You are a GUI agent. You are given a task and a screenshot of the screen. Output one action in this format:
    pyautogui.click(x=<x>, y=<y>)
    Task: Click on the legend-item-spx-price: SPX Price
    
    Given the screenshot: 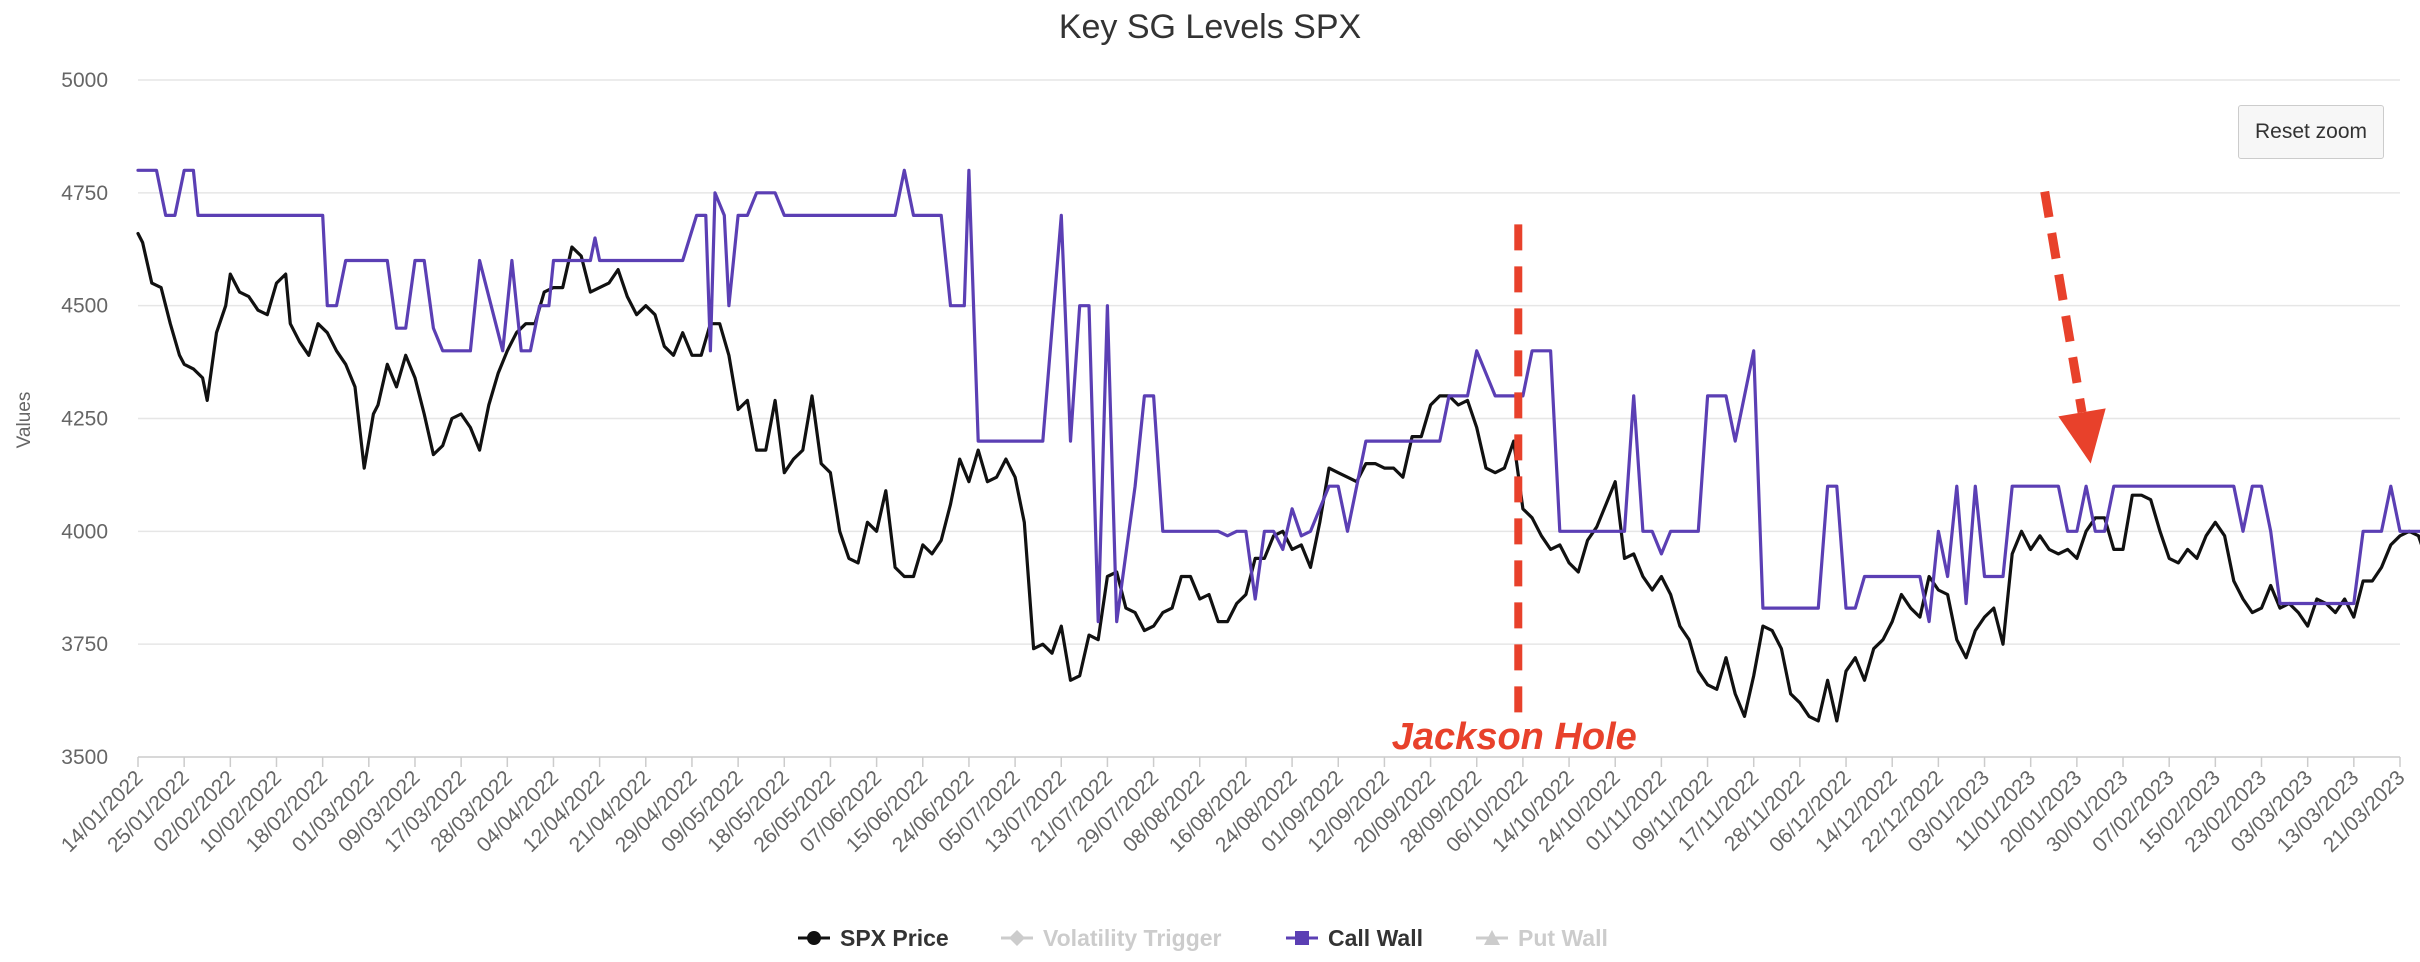 What is the action you would take?
    pyautogui.click(x=873, y=938)
    